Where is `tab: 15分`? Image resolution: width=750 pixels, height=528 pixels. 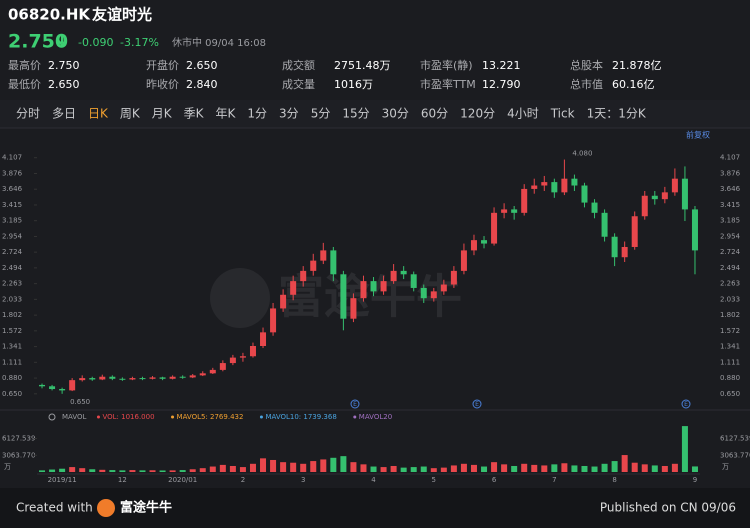 tab: 15分 is located at coordinates (355, 114).